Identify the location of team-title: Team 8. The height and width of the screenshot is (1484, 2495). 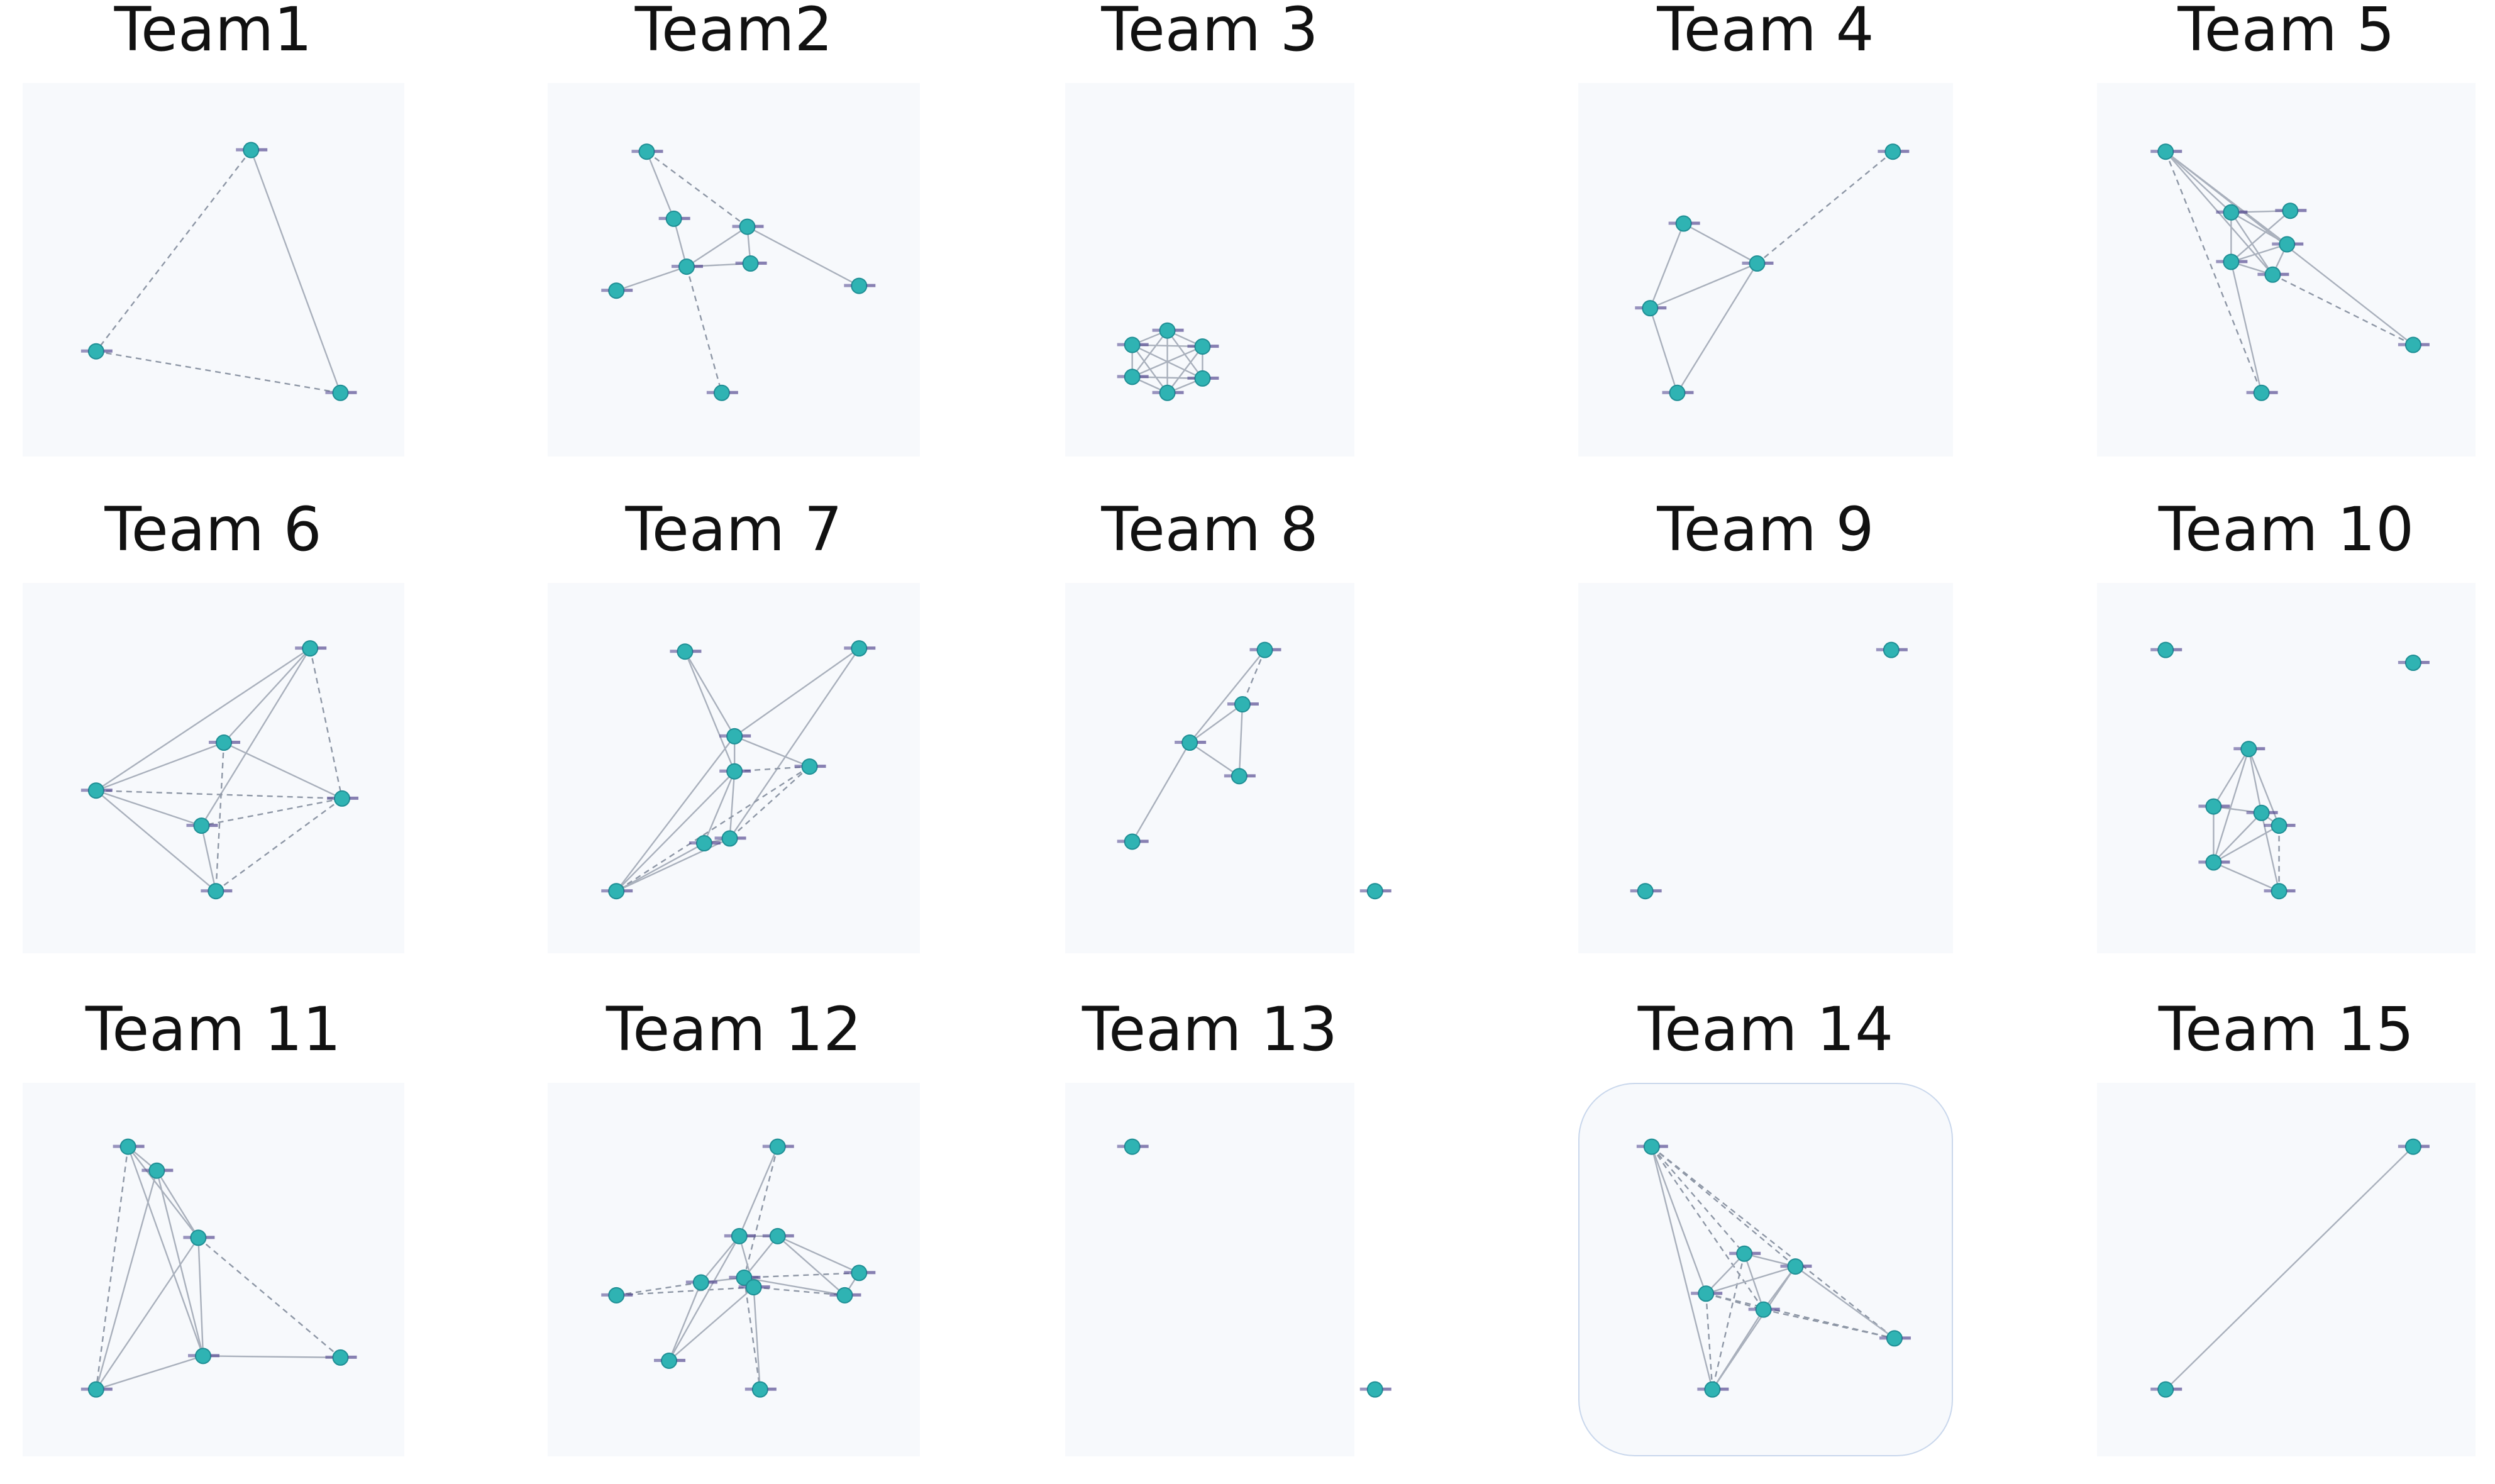
(1210, 529).